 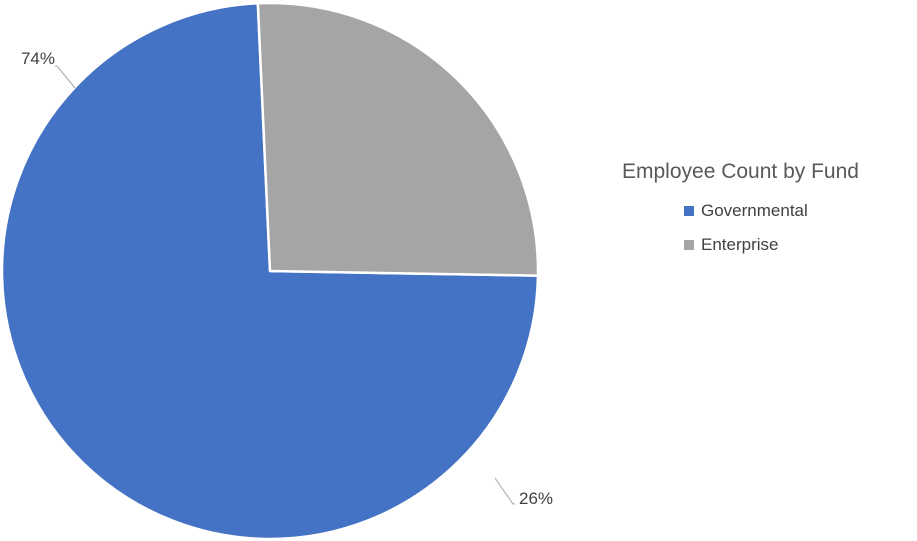 What do you see at coordinates (504, 491) in the screenshot?
I see `leader-line-enterprise` at bounding box center [504, 491].